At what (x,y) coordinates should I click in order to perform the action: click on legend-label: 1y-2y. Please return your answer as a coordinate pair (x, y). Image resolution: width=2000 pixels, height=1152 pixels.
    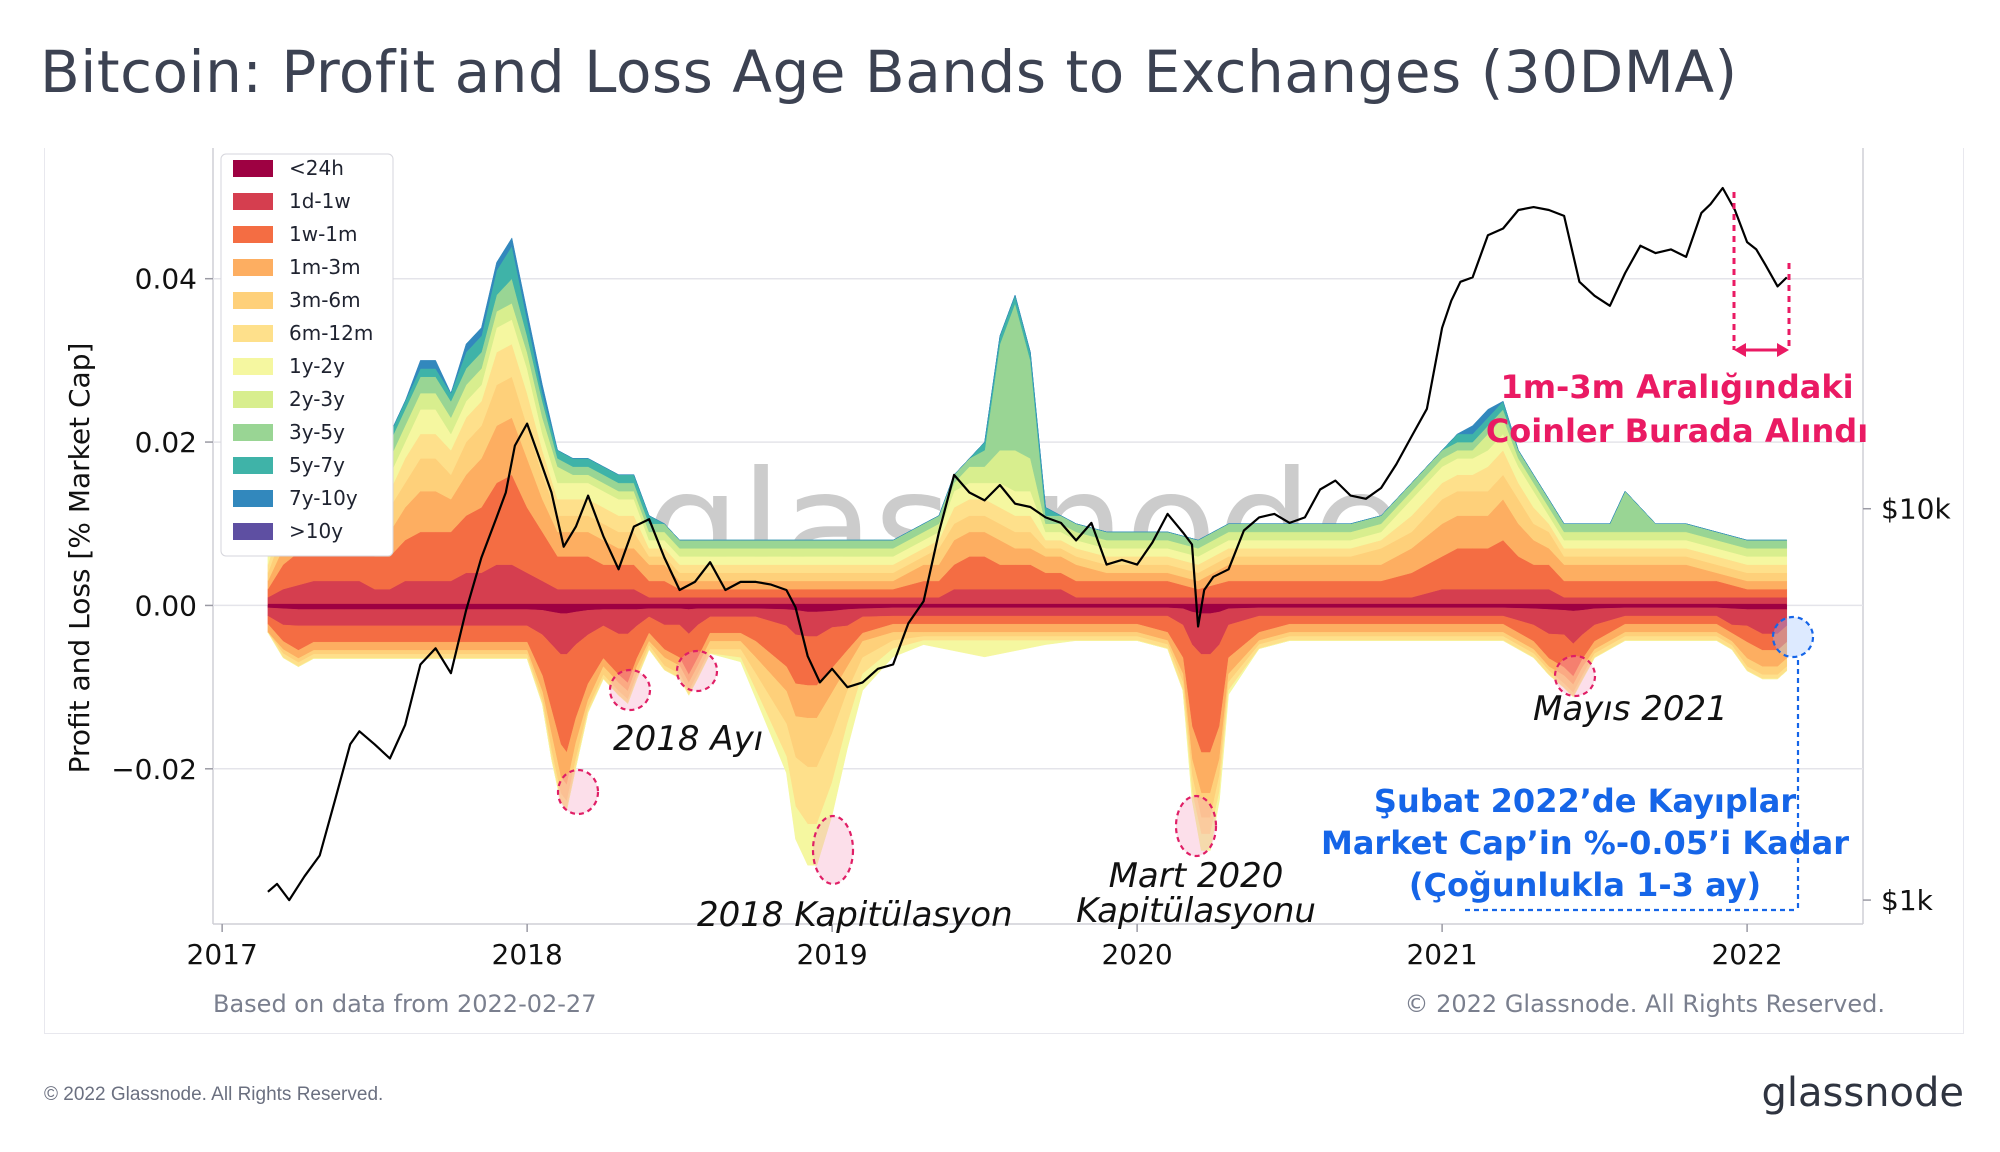
    Looking at the image, I should click on (317, 366).